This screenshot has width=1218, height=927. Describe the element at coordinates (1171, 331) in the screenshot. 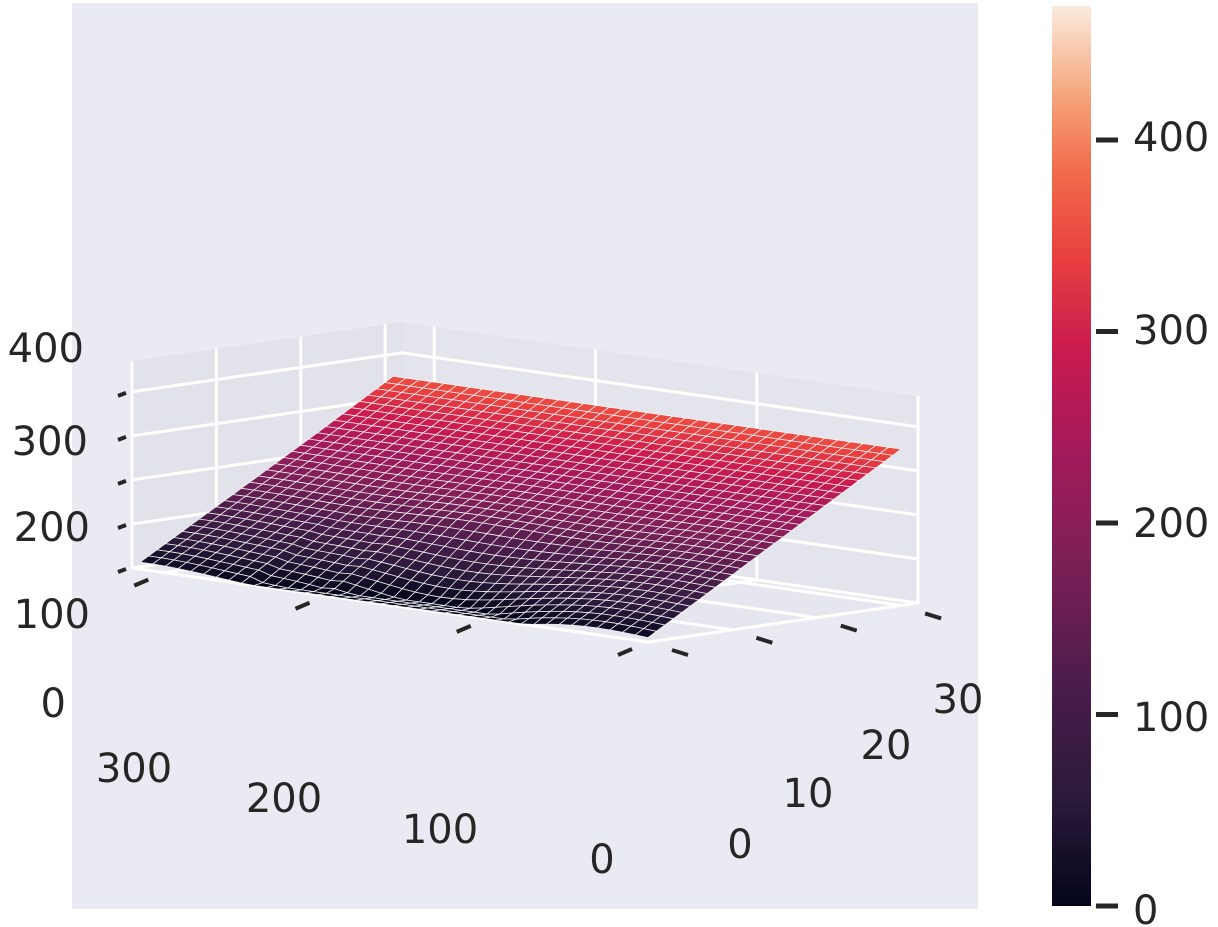

I see `colorbar-tick-300: 300` at that location.